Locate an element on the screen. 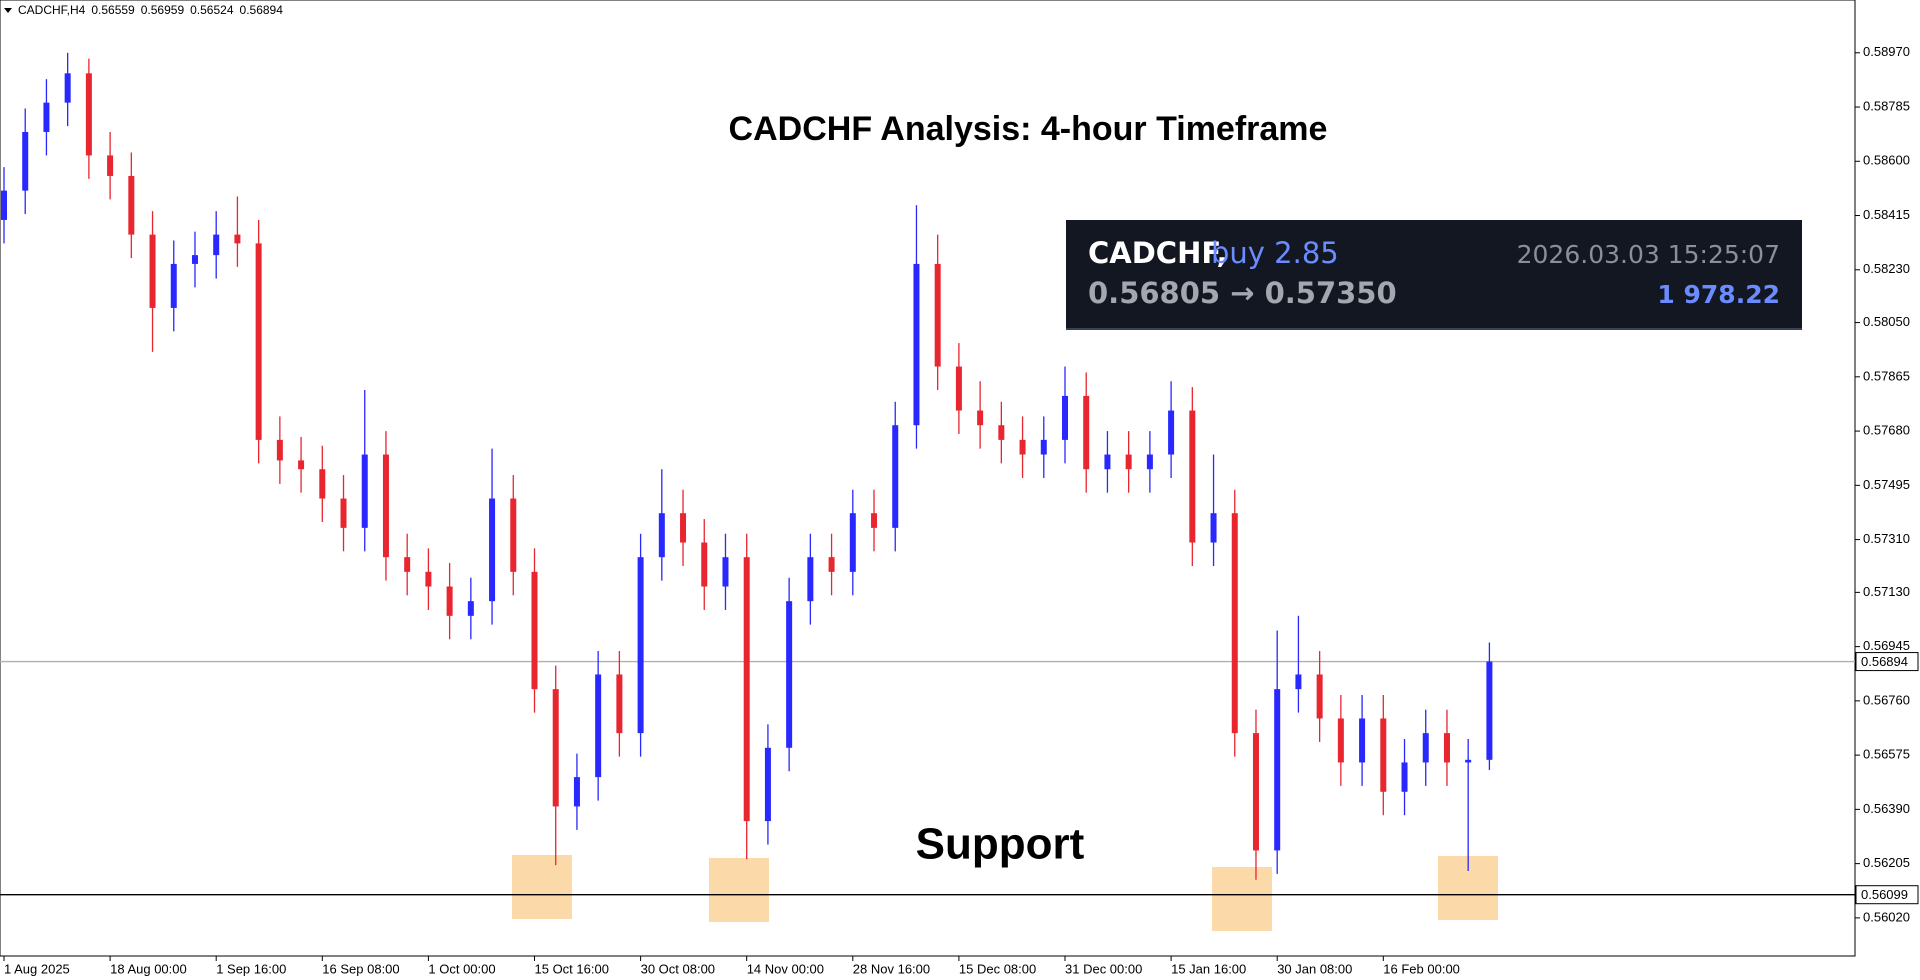 This screenshot has width=1920, height=980. support-label: Support is located at coordinates (1000, 844).